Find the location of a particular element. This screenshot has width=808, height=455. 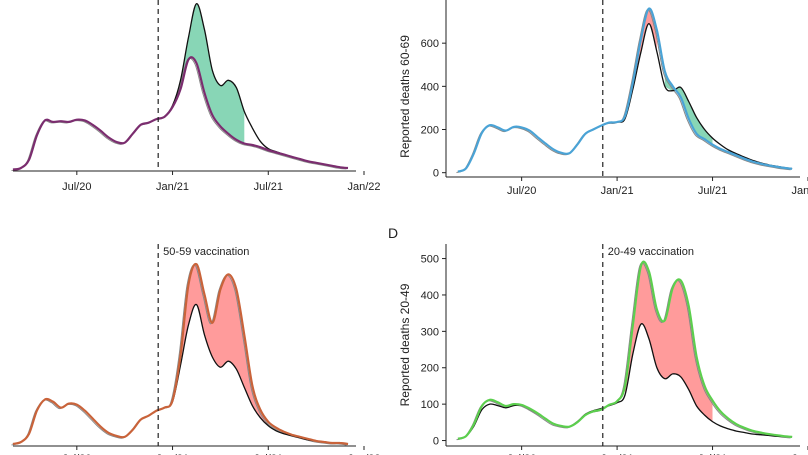

vaccination-annotation: 20-49 vaccination is located at coordinates (651, 252).